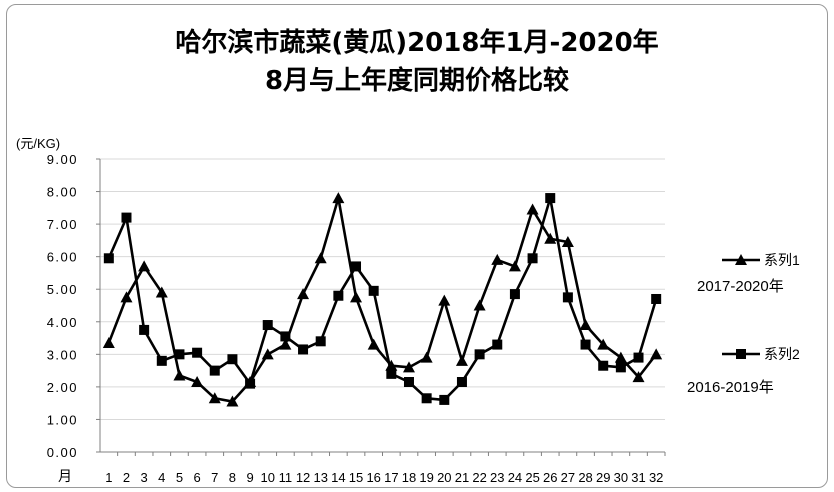 The width and height of the screenshot is (834, 492). I want to click on y-tick-label: 0.00, so click(62, 452).